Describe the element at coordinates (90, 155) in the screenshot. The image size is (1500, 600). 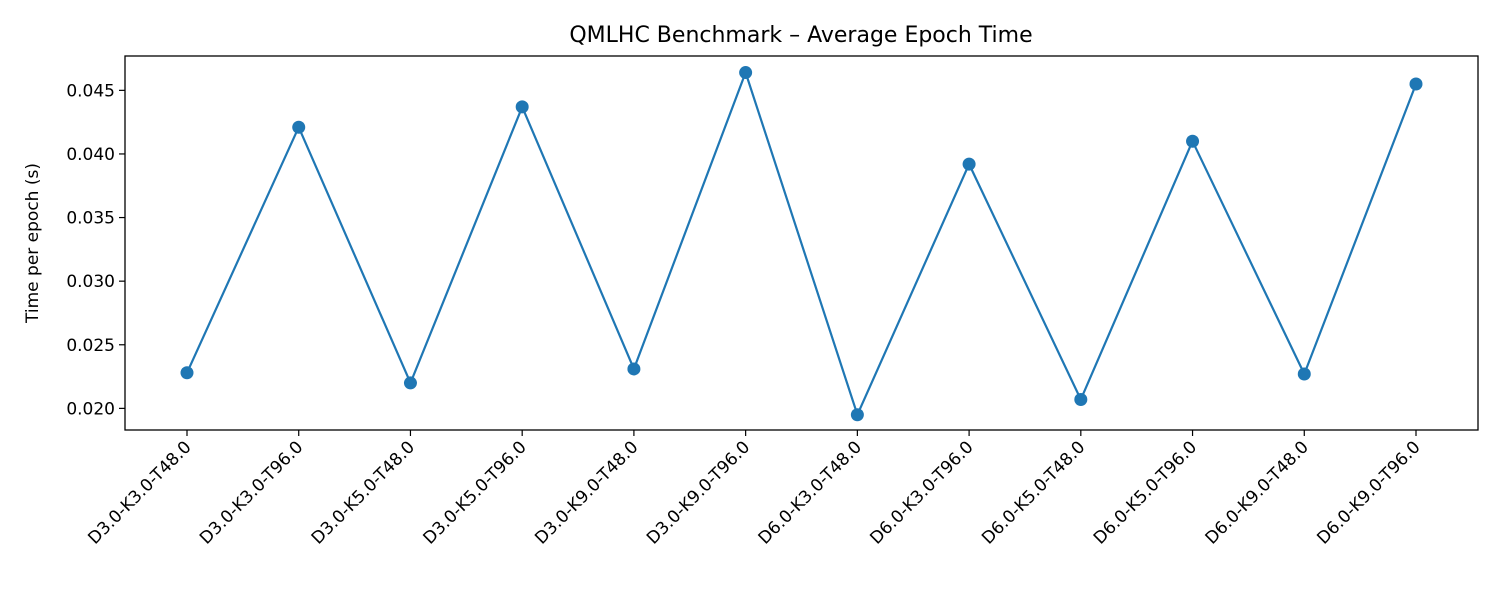
I see `y-tick-label: 0.040` at that location.